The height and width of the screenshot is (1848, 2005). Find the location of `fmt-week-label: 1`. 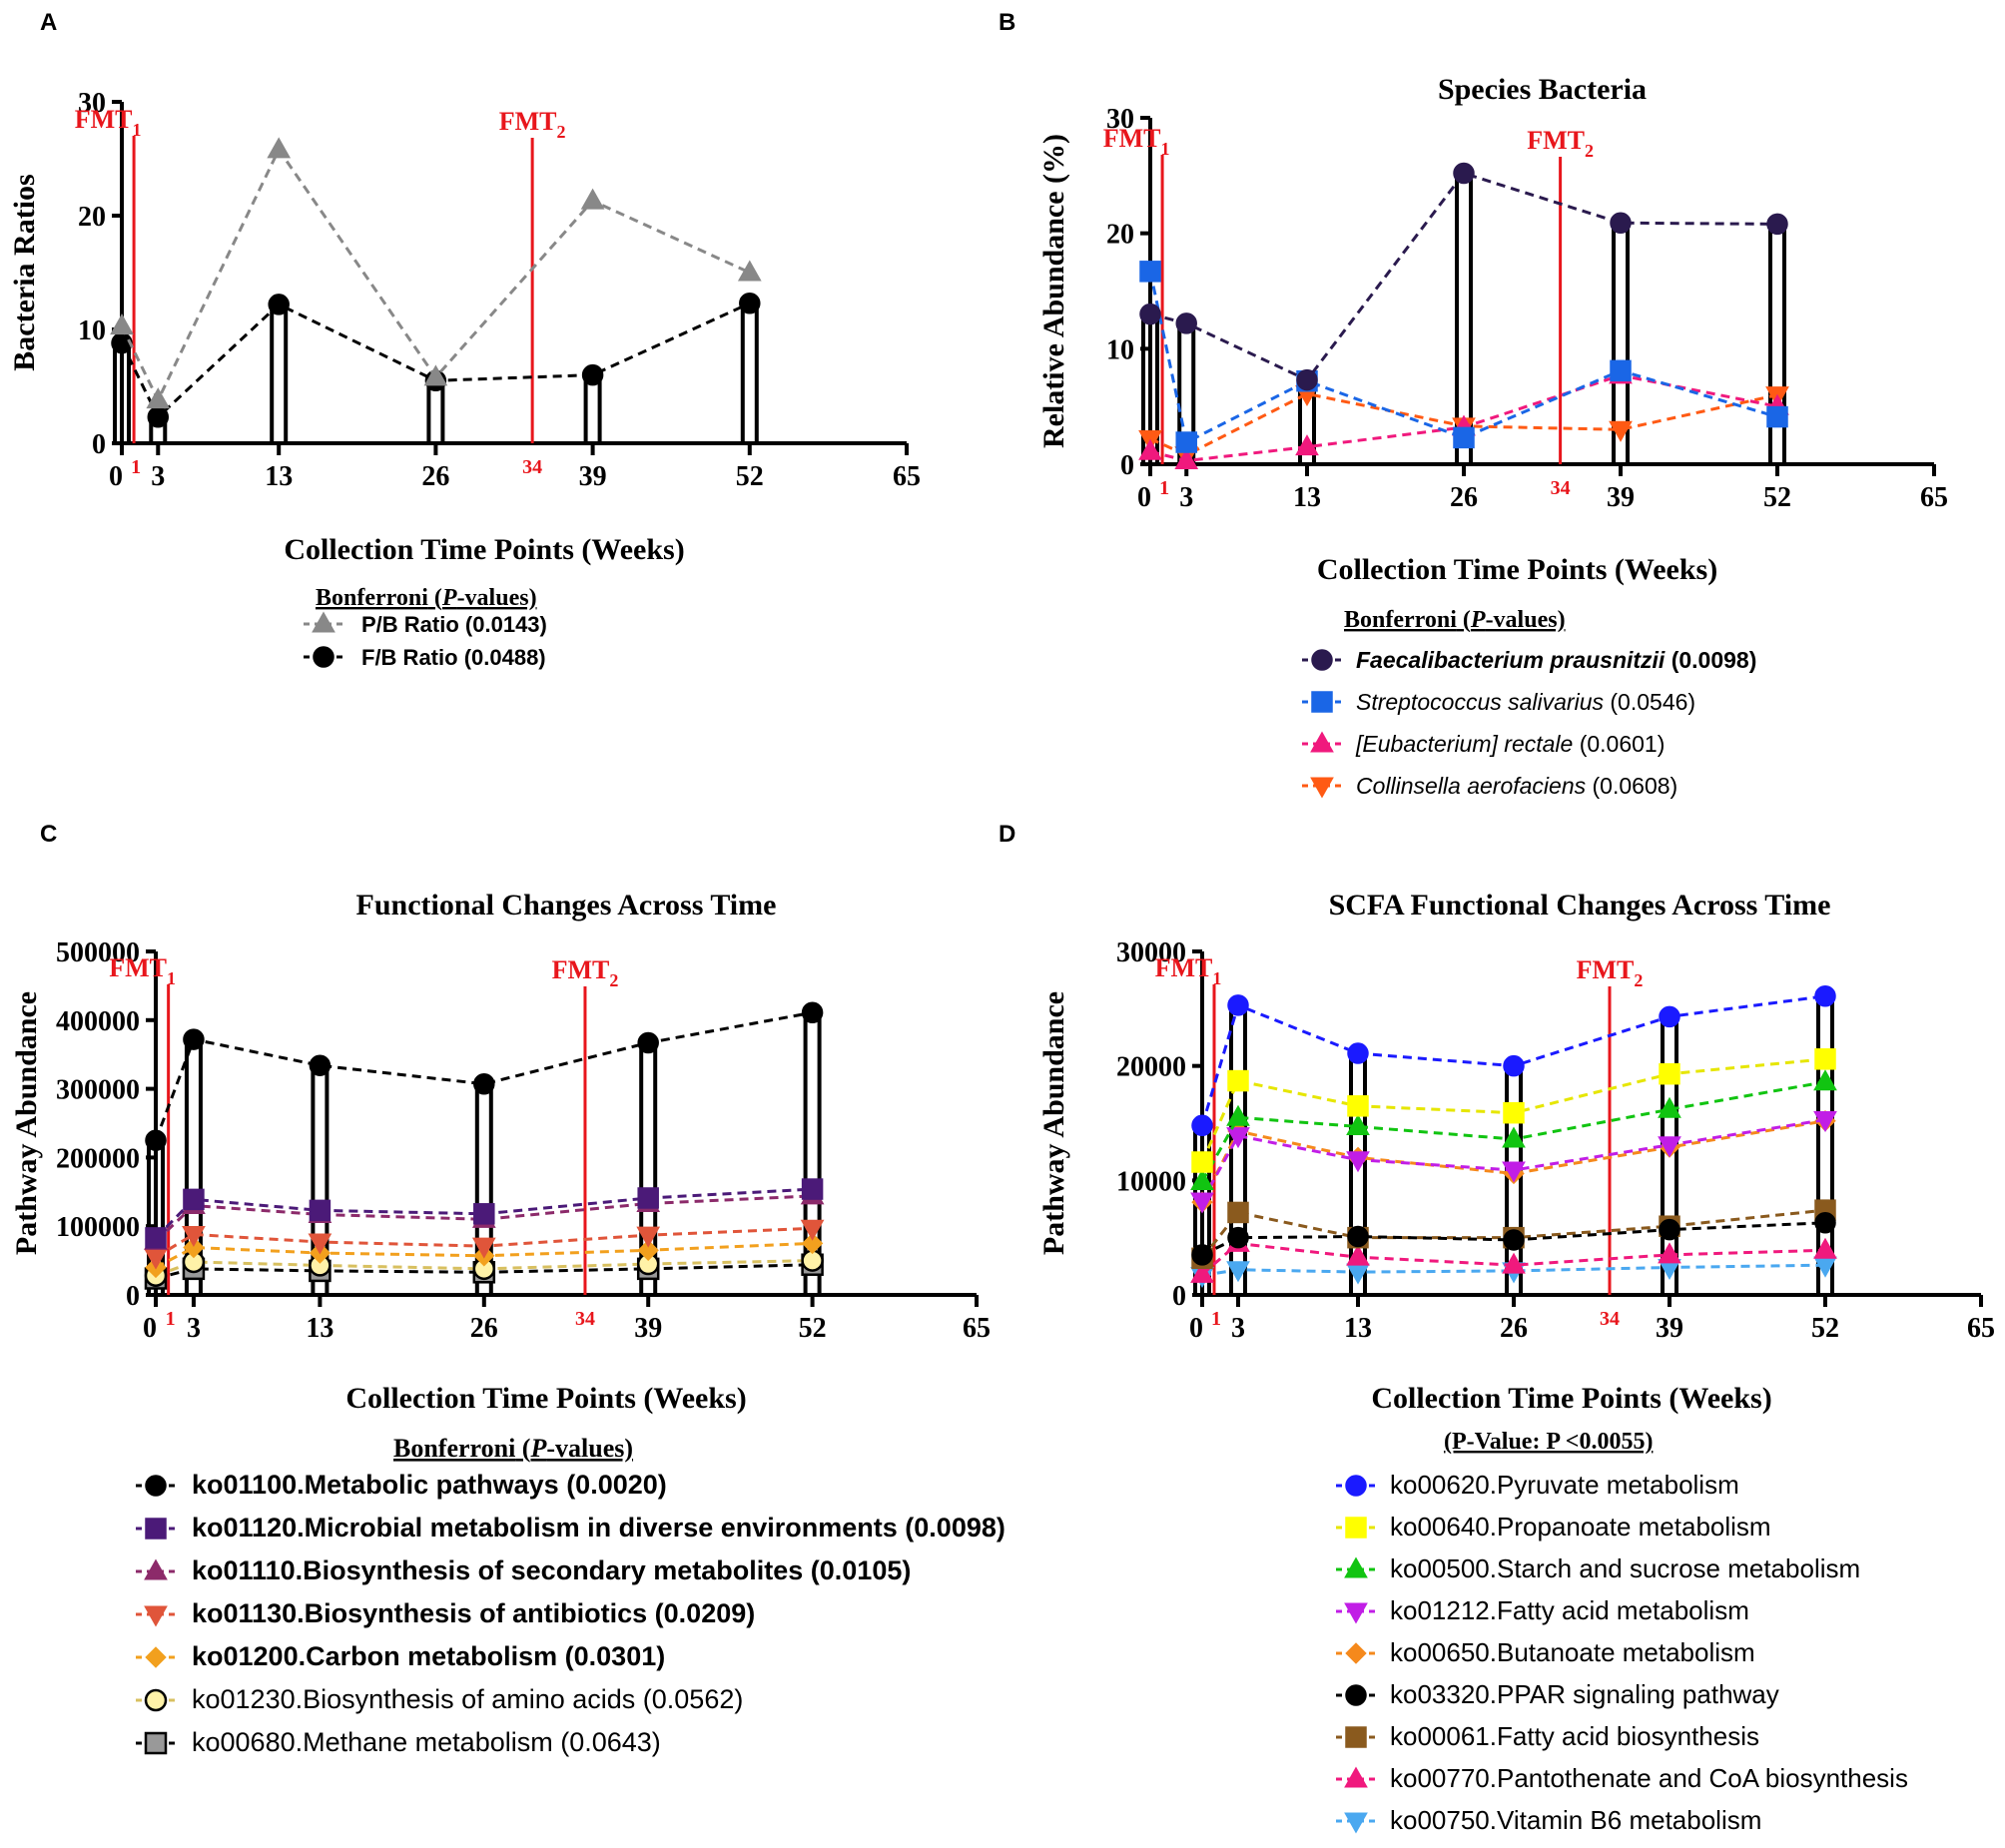

fmt-week-label: 1 is located at coordinates (171, 1319).